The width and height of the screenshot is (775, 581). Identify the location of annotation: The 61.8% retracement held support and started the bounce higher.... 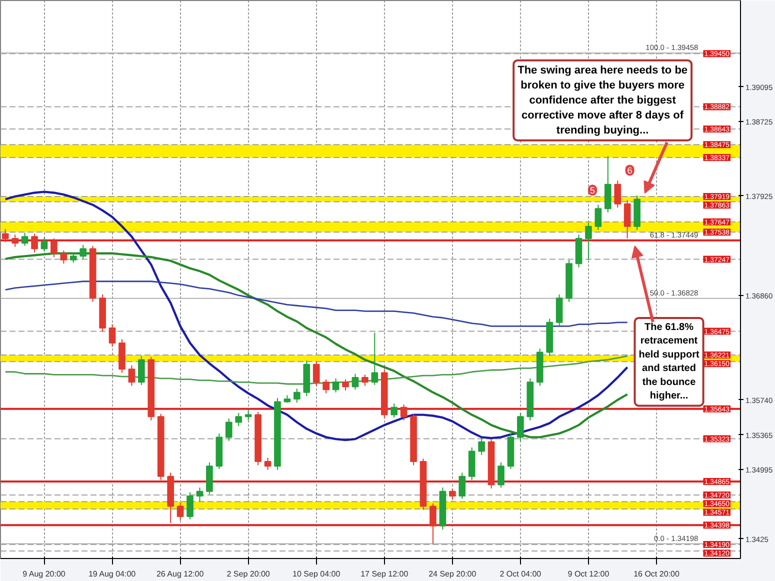
(669, 362).